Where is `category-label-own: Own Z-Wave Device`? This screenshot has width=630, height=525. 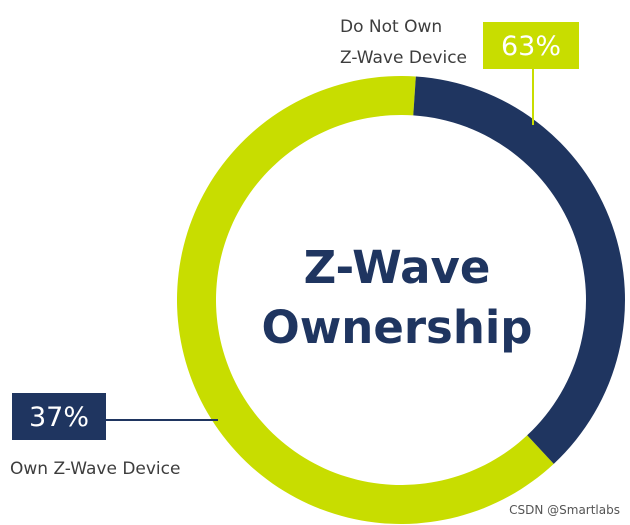
category-label-own: Own Z-Wave Device is located at coordinates (95, 469).